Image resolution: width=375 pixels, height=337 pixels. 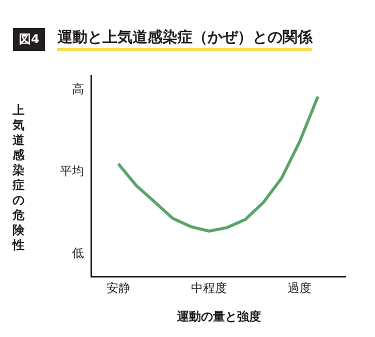 What do you see at coordinates (29, 39) in the screenshot?
I see `caption: 図4` at bounding box center [29, 39].